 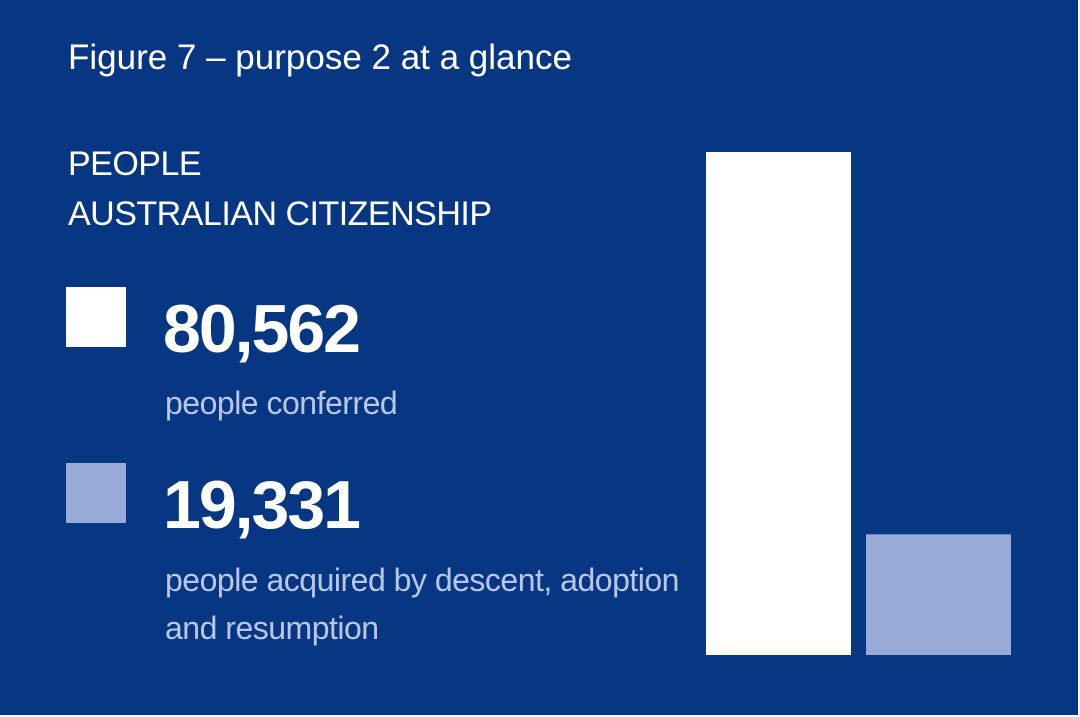 I want to click on category-label: people conferred, so click(x=281, y=403).